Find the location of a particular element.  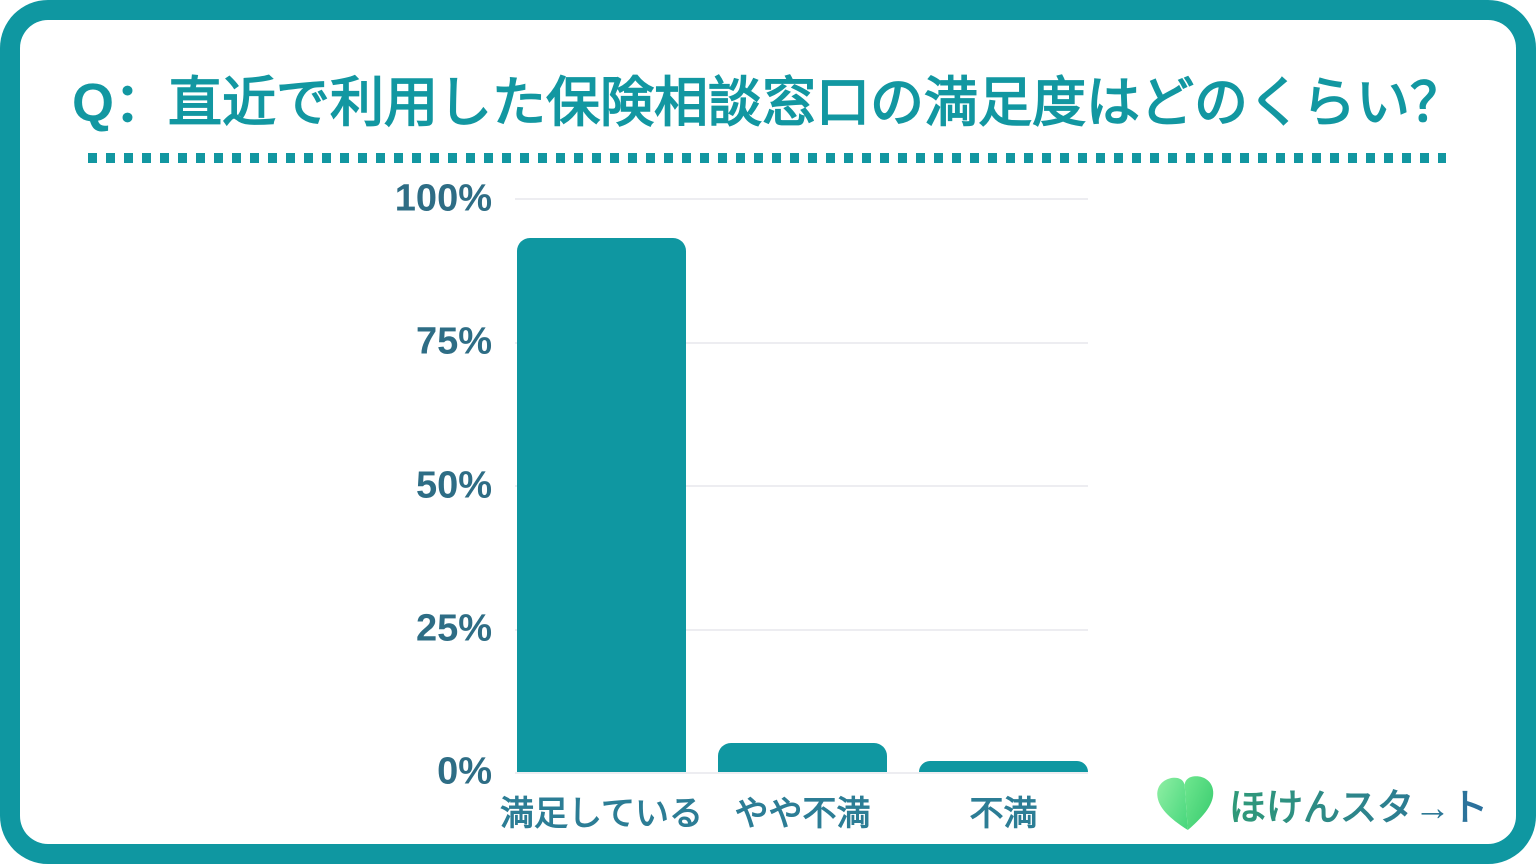

dotted-divider is located at coordinates (767, 158).